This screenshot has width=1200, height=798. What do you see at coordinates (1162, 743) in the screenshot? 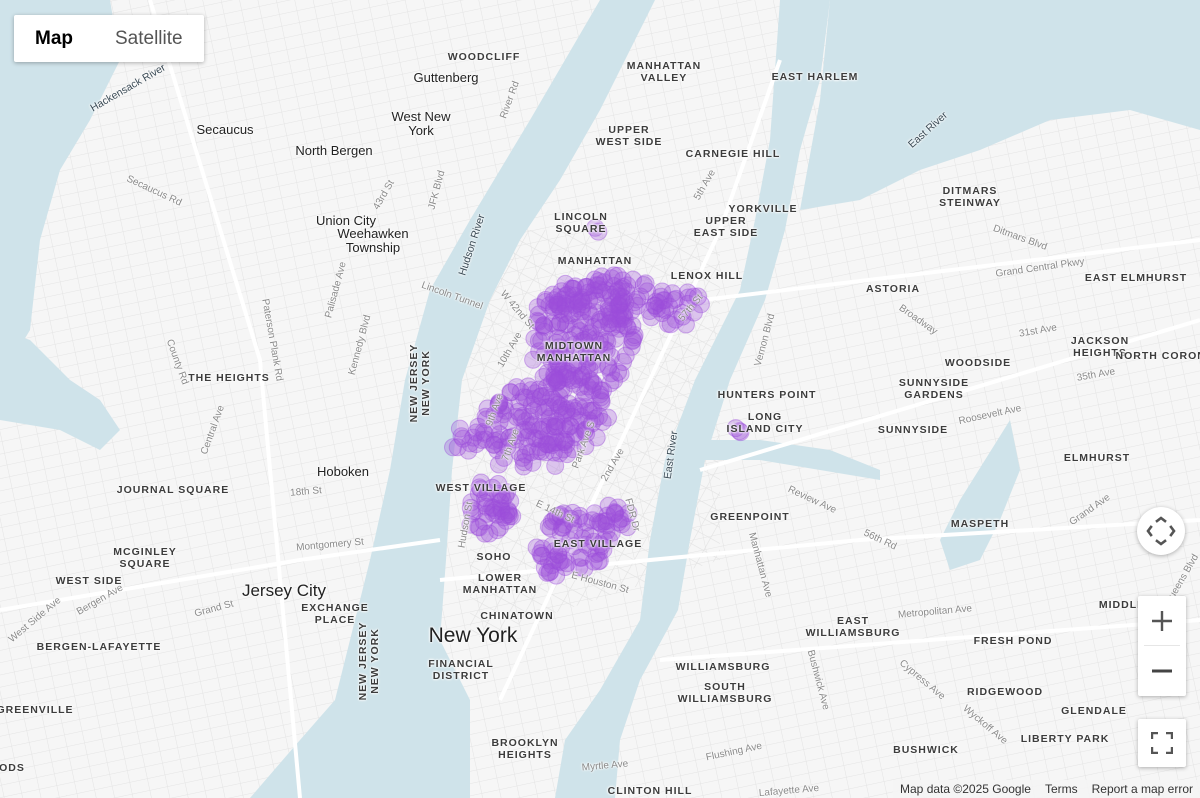
I see `fullscreen-button` at bounding box center [1162, 743].